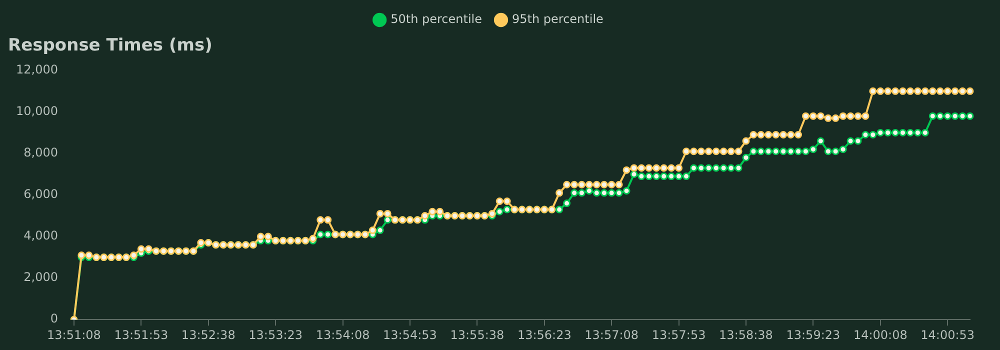  Describe the element at coordinates (208, 335) in the screenshot. I see `x-tick-label: 13:52:38` at that location.